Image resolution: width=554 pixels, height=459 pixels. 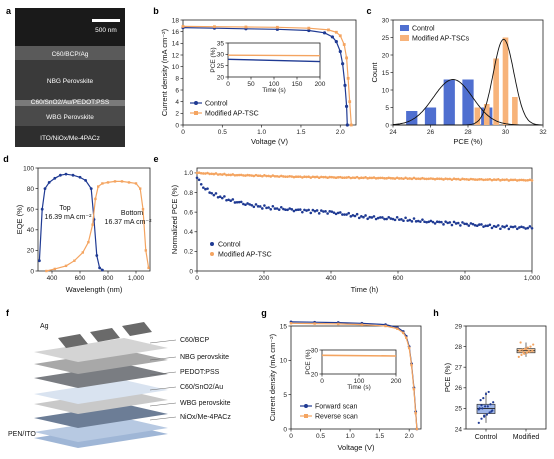 What do you see at coordinates (268, 67) in the screenshot?
I see `inset-b-pce-time: 0 50 100 150 200 20 25 30 35 Time (s) PCE (%)` at bounding box center [268, 67].